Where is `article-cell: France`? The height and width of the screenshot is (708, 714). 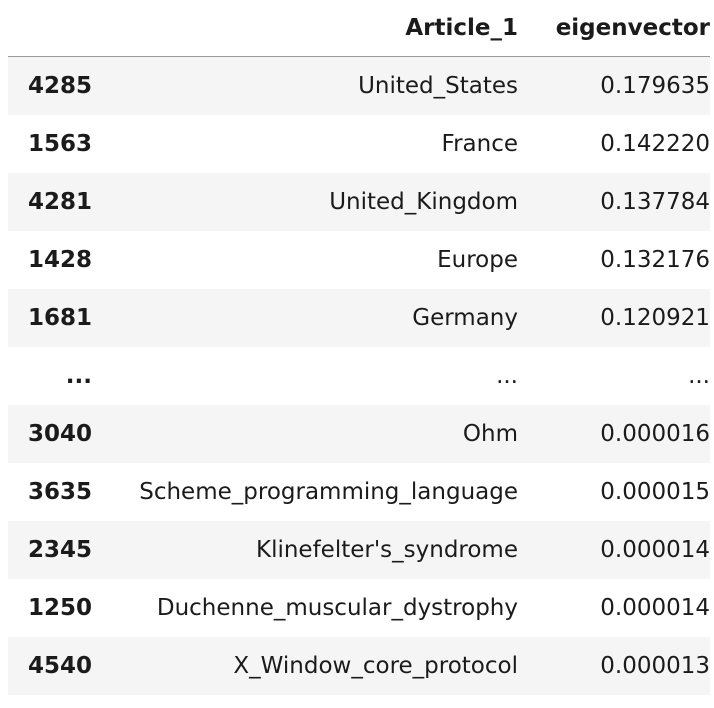 article-cell: France is located at coordinates (479, 144).